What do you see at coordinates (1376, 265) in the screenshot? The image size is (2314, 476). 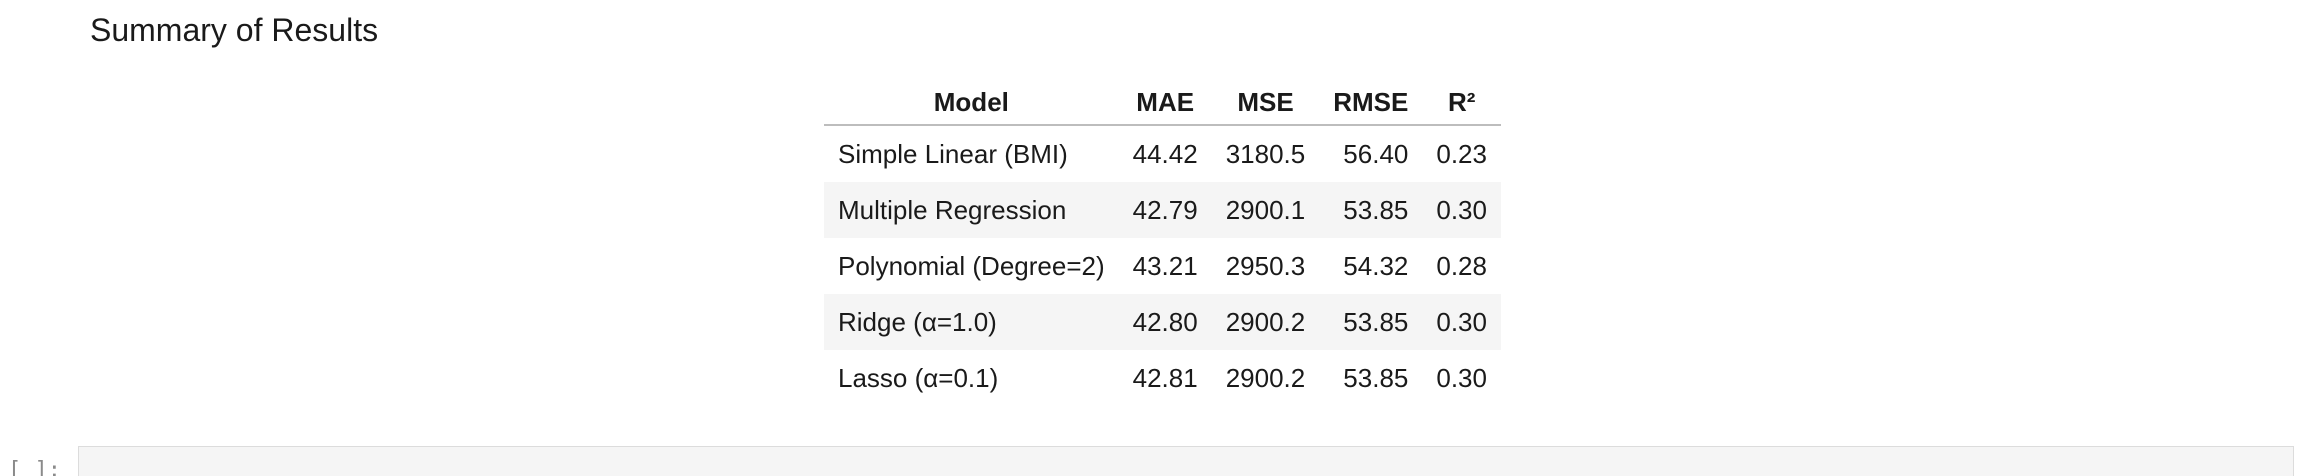 I see `cell-rmse: 54.32` at bounding box center [1376, 265].